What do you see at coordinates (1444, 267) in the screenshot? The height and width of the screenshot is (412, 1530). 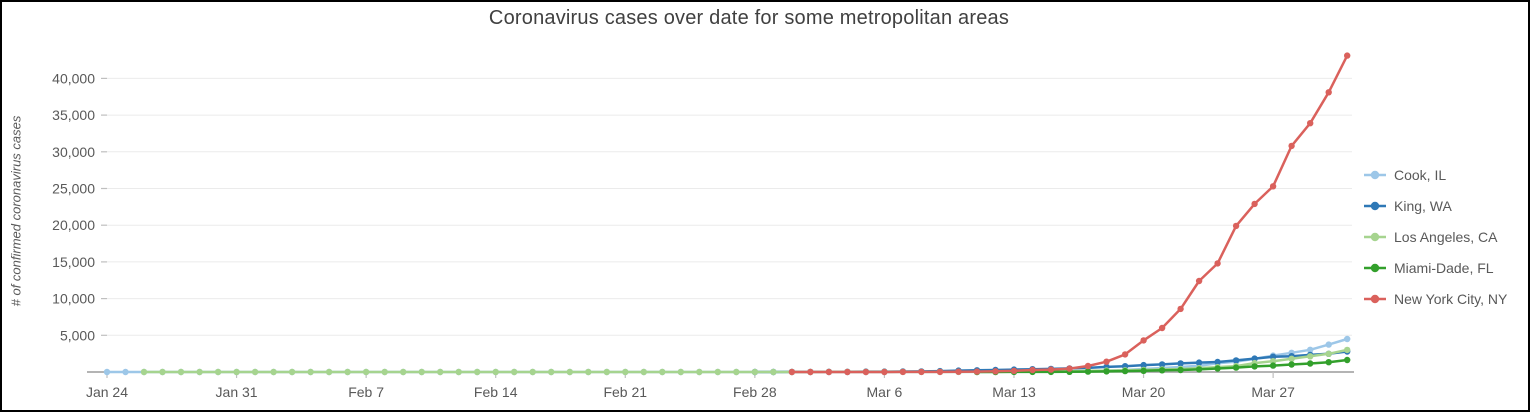 I see `legend-label: Miami-Dade, FL` at bounding box center [1444, 267].